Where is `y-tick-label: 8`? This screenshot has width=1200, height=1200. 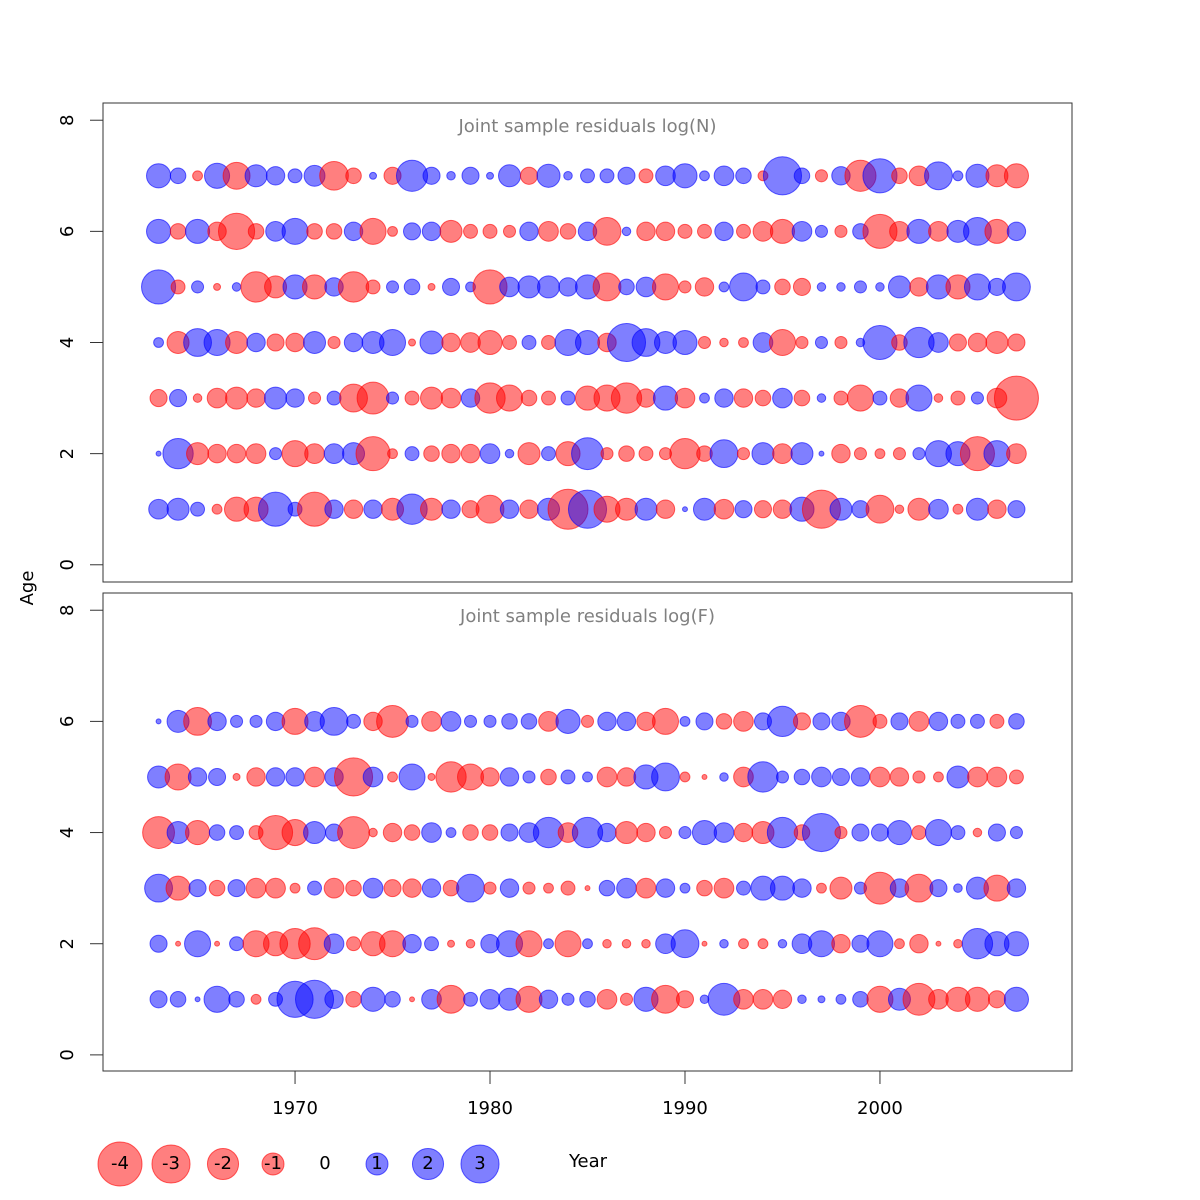 y-tick-label: 8 is located at coordinates (67, 610).